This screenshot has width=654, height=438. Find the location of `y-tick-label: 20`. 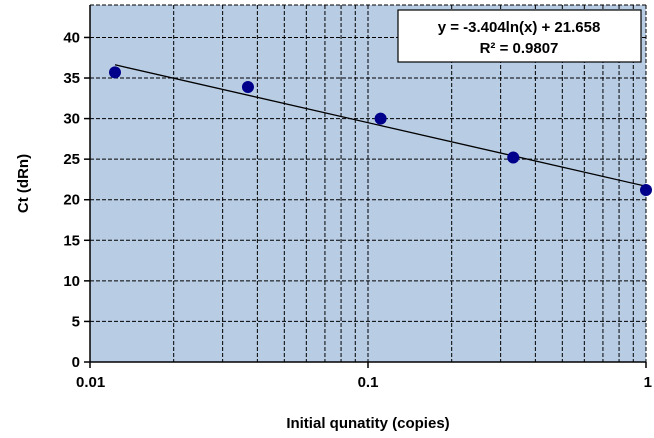

y-tick-label: 20 is located at coordinates (71, 200).